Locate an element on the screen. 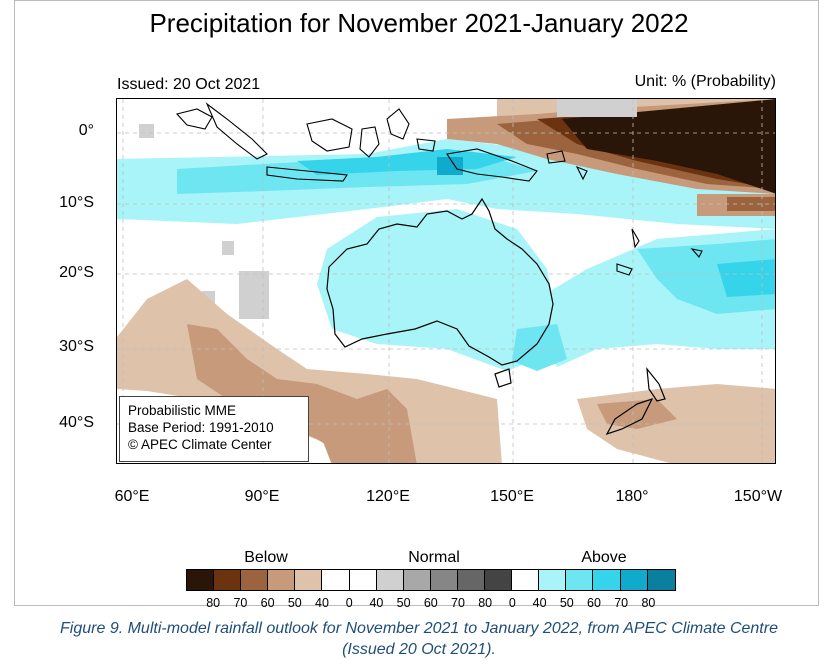  issued-date: Issued: 20 Oct 2021 is located at coordinates (189, 84).